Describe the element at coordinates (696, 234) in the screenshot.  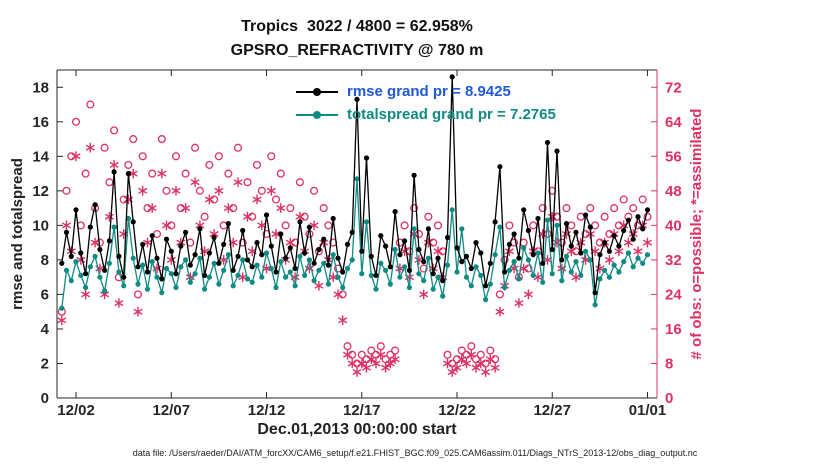
I see `y-axis-right-label: # of obs: o=possible; *=assimilated` at that location.